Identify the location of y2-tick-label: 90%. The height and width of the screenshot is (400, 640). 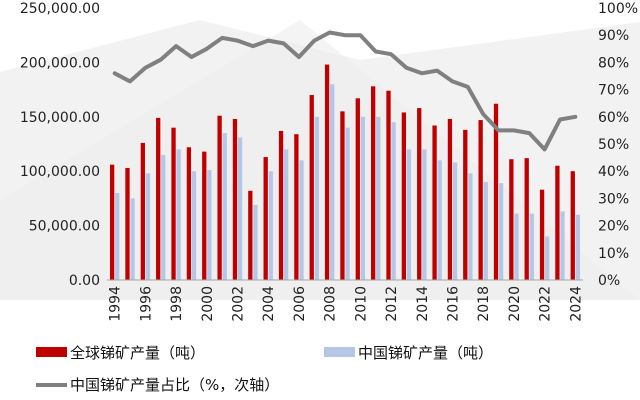
(613, 36).